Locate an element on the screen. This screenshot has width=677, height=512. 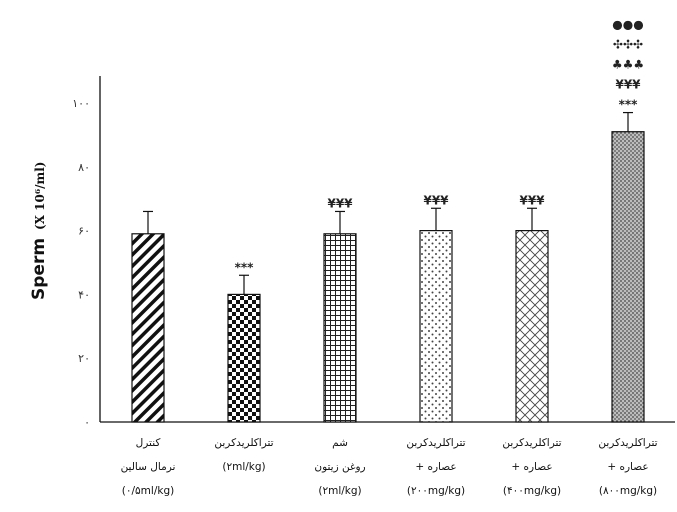
y-tick-label: ۰ is located at coordinates (87, 422).